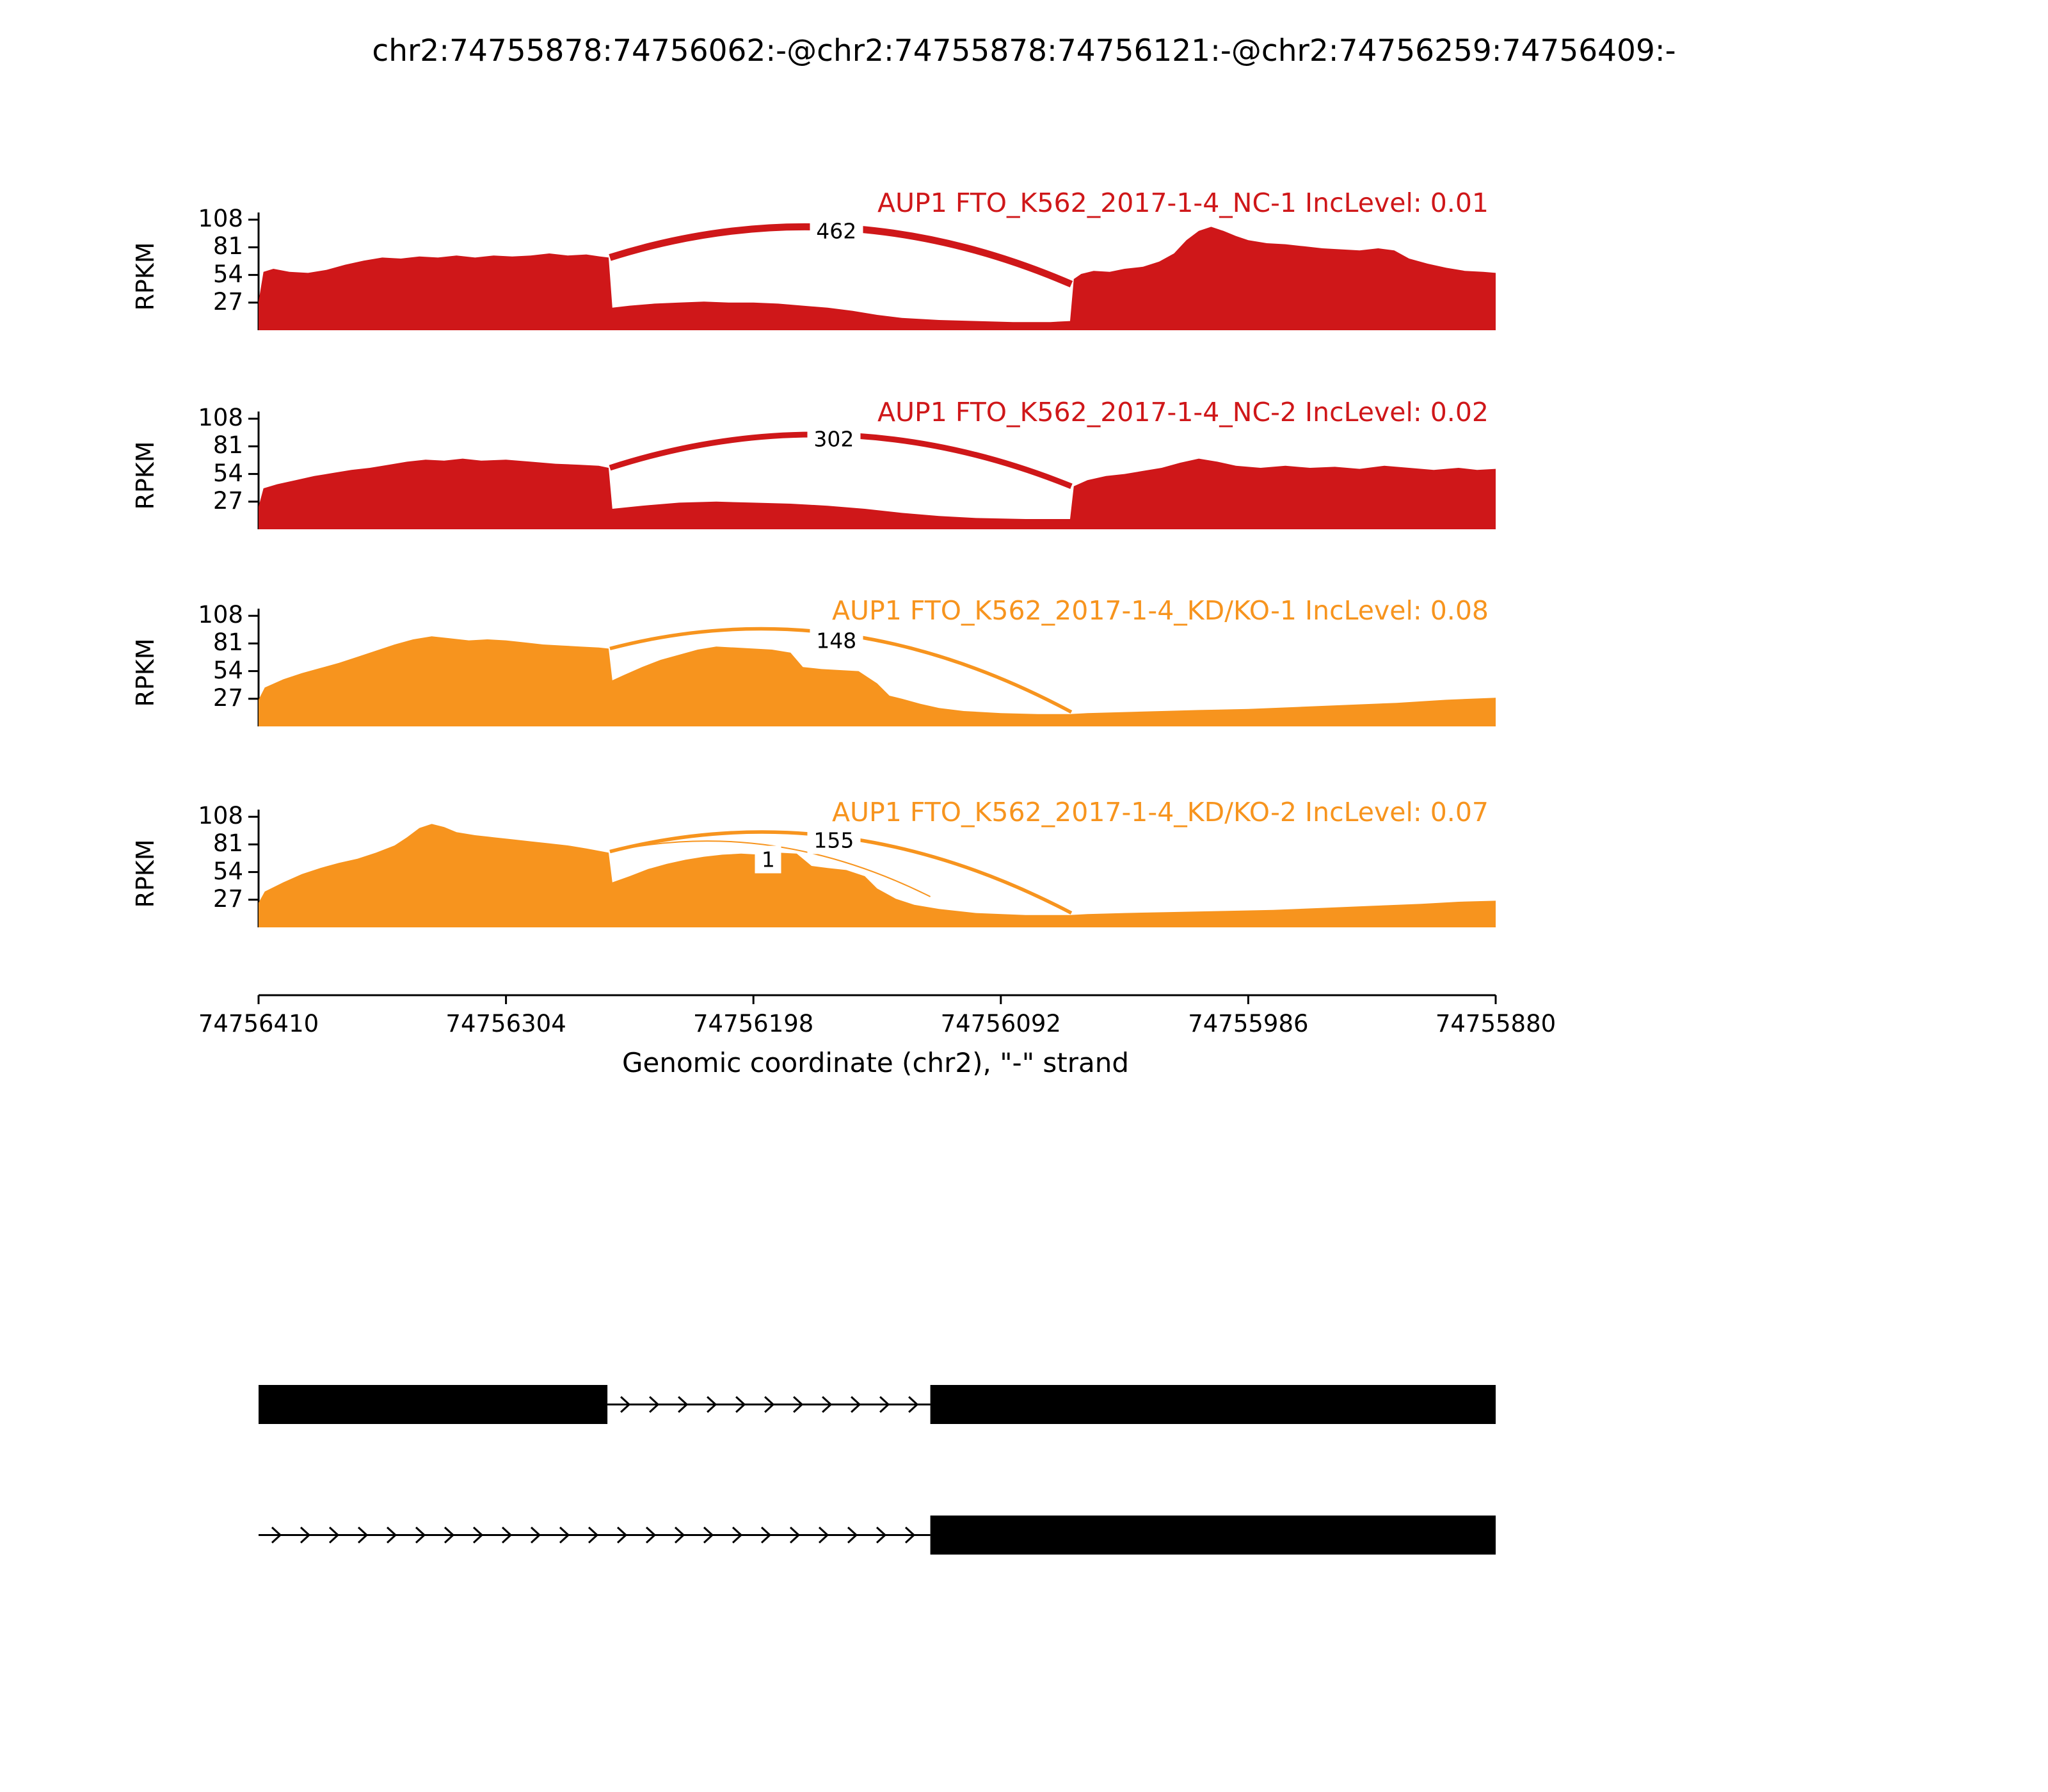  Describe the element at coordinates (834, 439) in the screenshot. I see `junction-count-label: 302` at that location.